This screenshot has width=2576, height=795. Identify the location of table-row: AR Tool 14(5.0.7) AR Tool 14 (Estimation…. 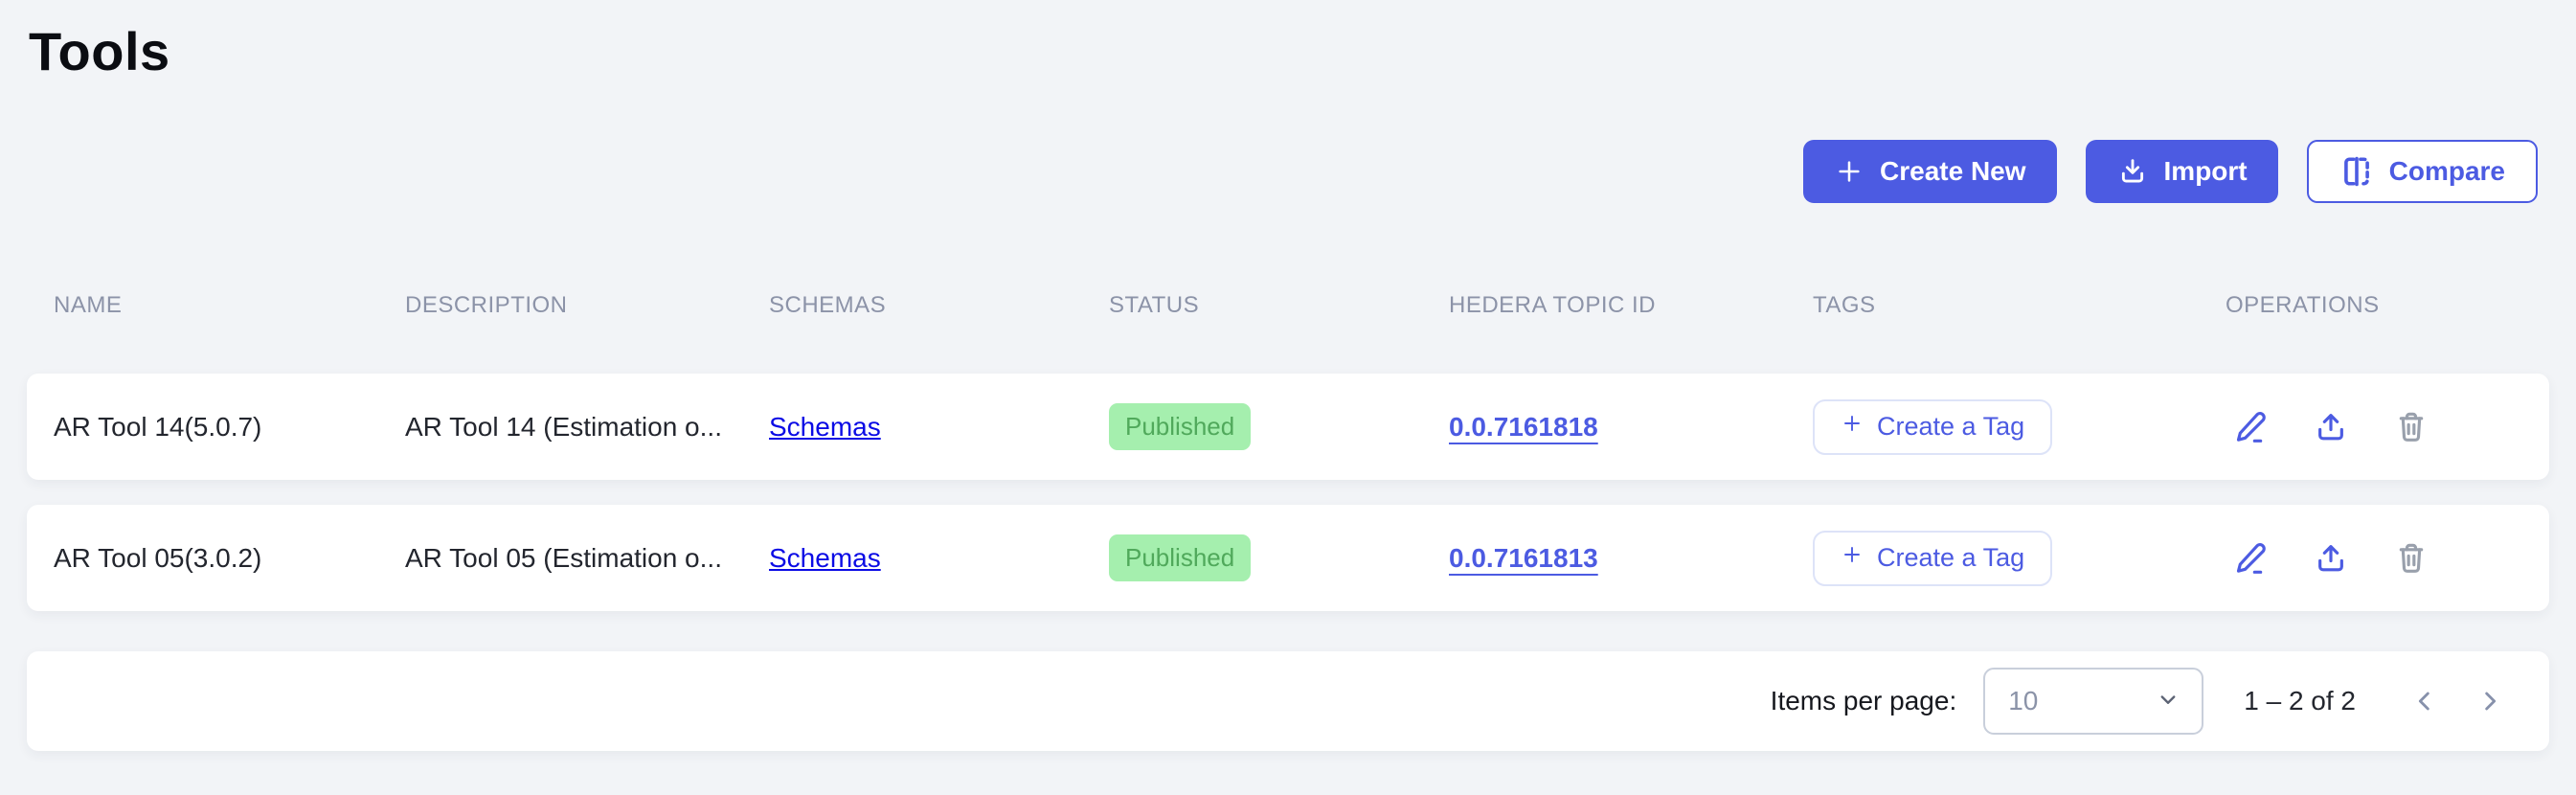
(1288, 427).